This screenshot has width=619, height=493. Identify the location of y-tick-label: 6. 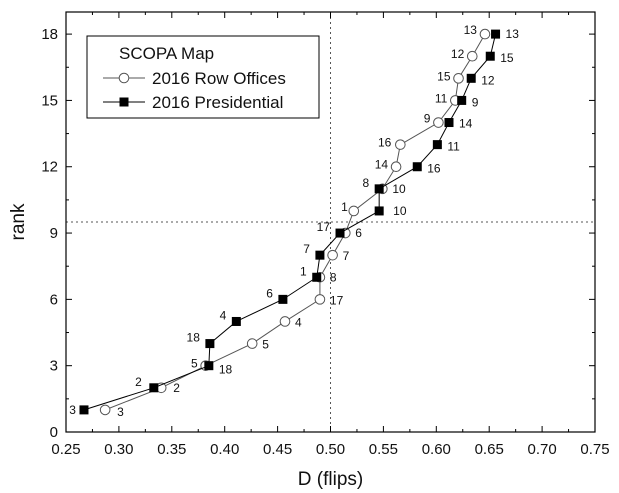
(54, 299).